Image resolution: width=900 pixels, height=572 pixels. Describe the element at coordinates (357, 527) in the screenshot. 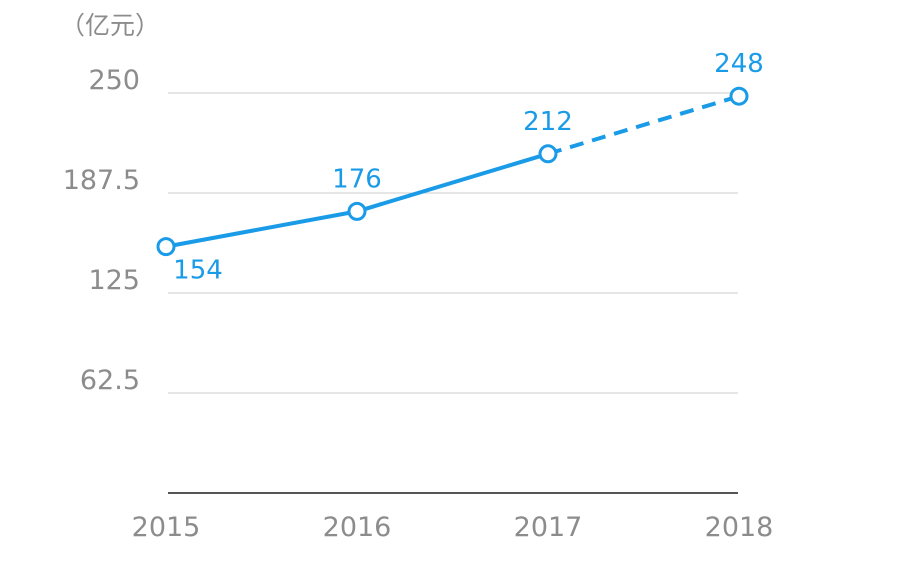

I see `x-tick-label: 2016` at that location.